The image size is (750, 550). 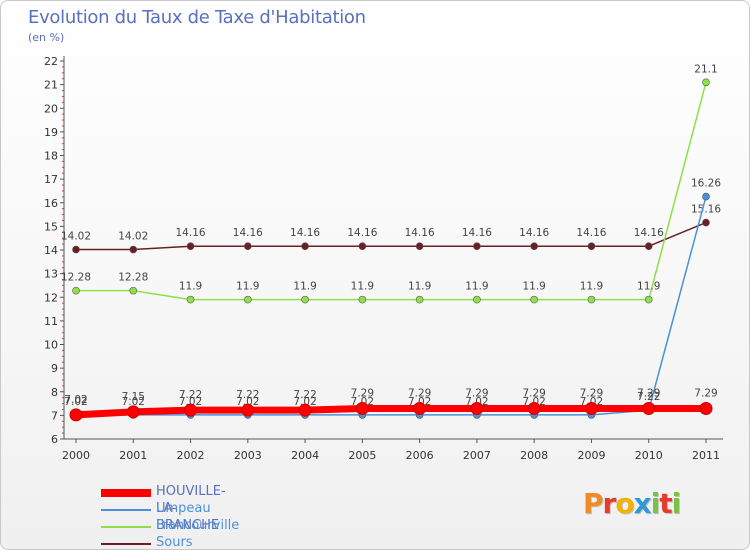 I want to click on x-tick-label: 2011, so click(x=706, y=455).